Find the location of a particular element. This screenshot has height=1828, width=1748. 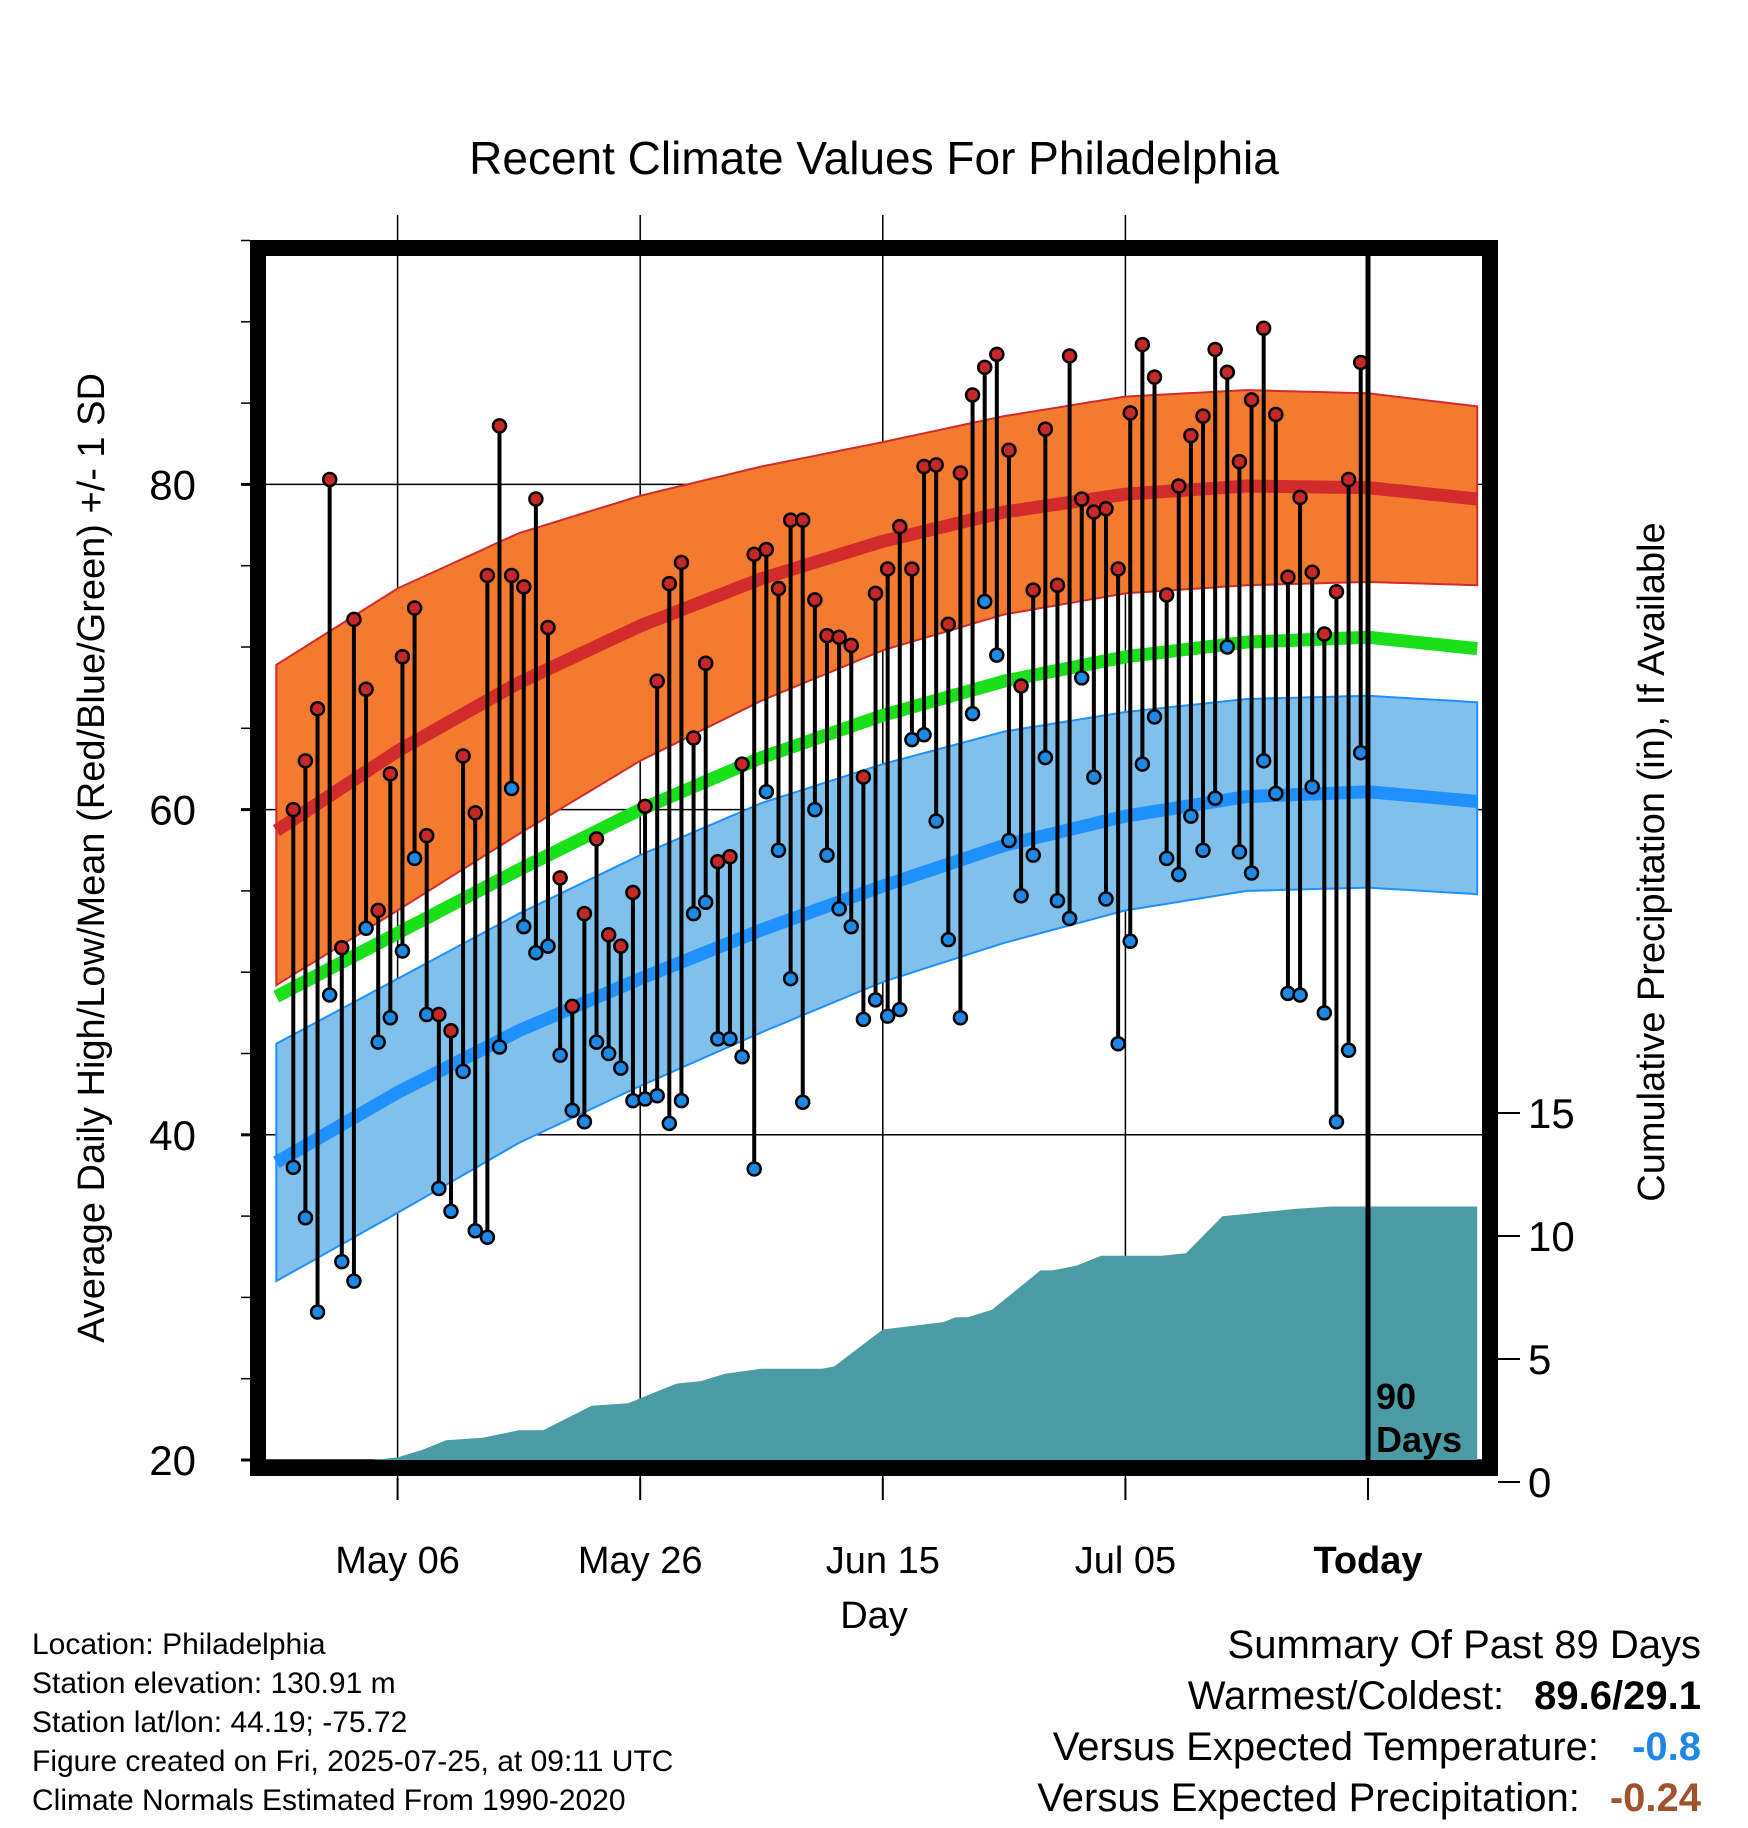

normals-line: Climate Normals Estimated From 1990-2020 is located at coordinates (329, 1800).